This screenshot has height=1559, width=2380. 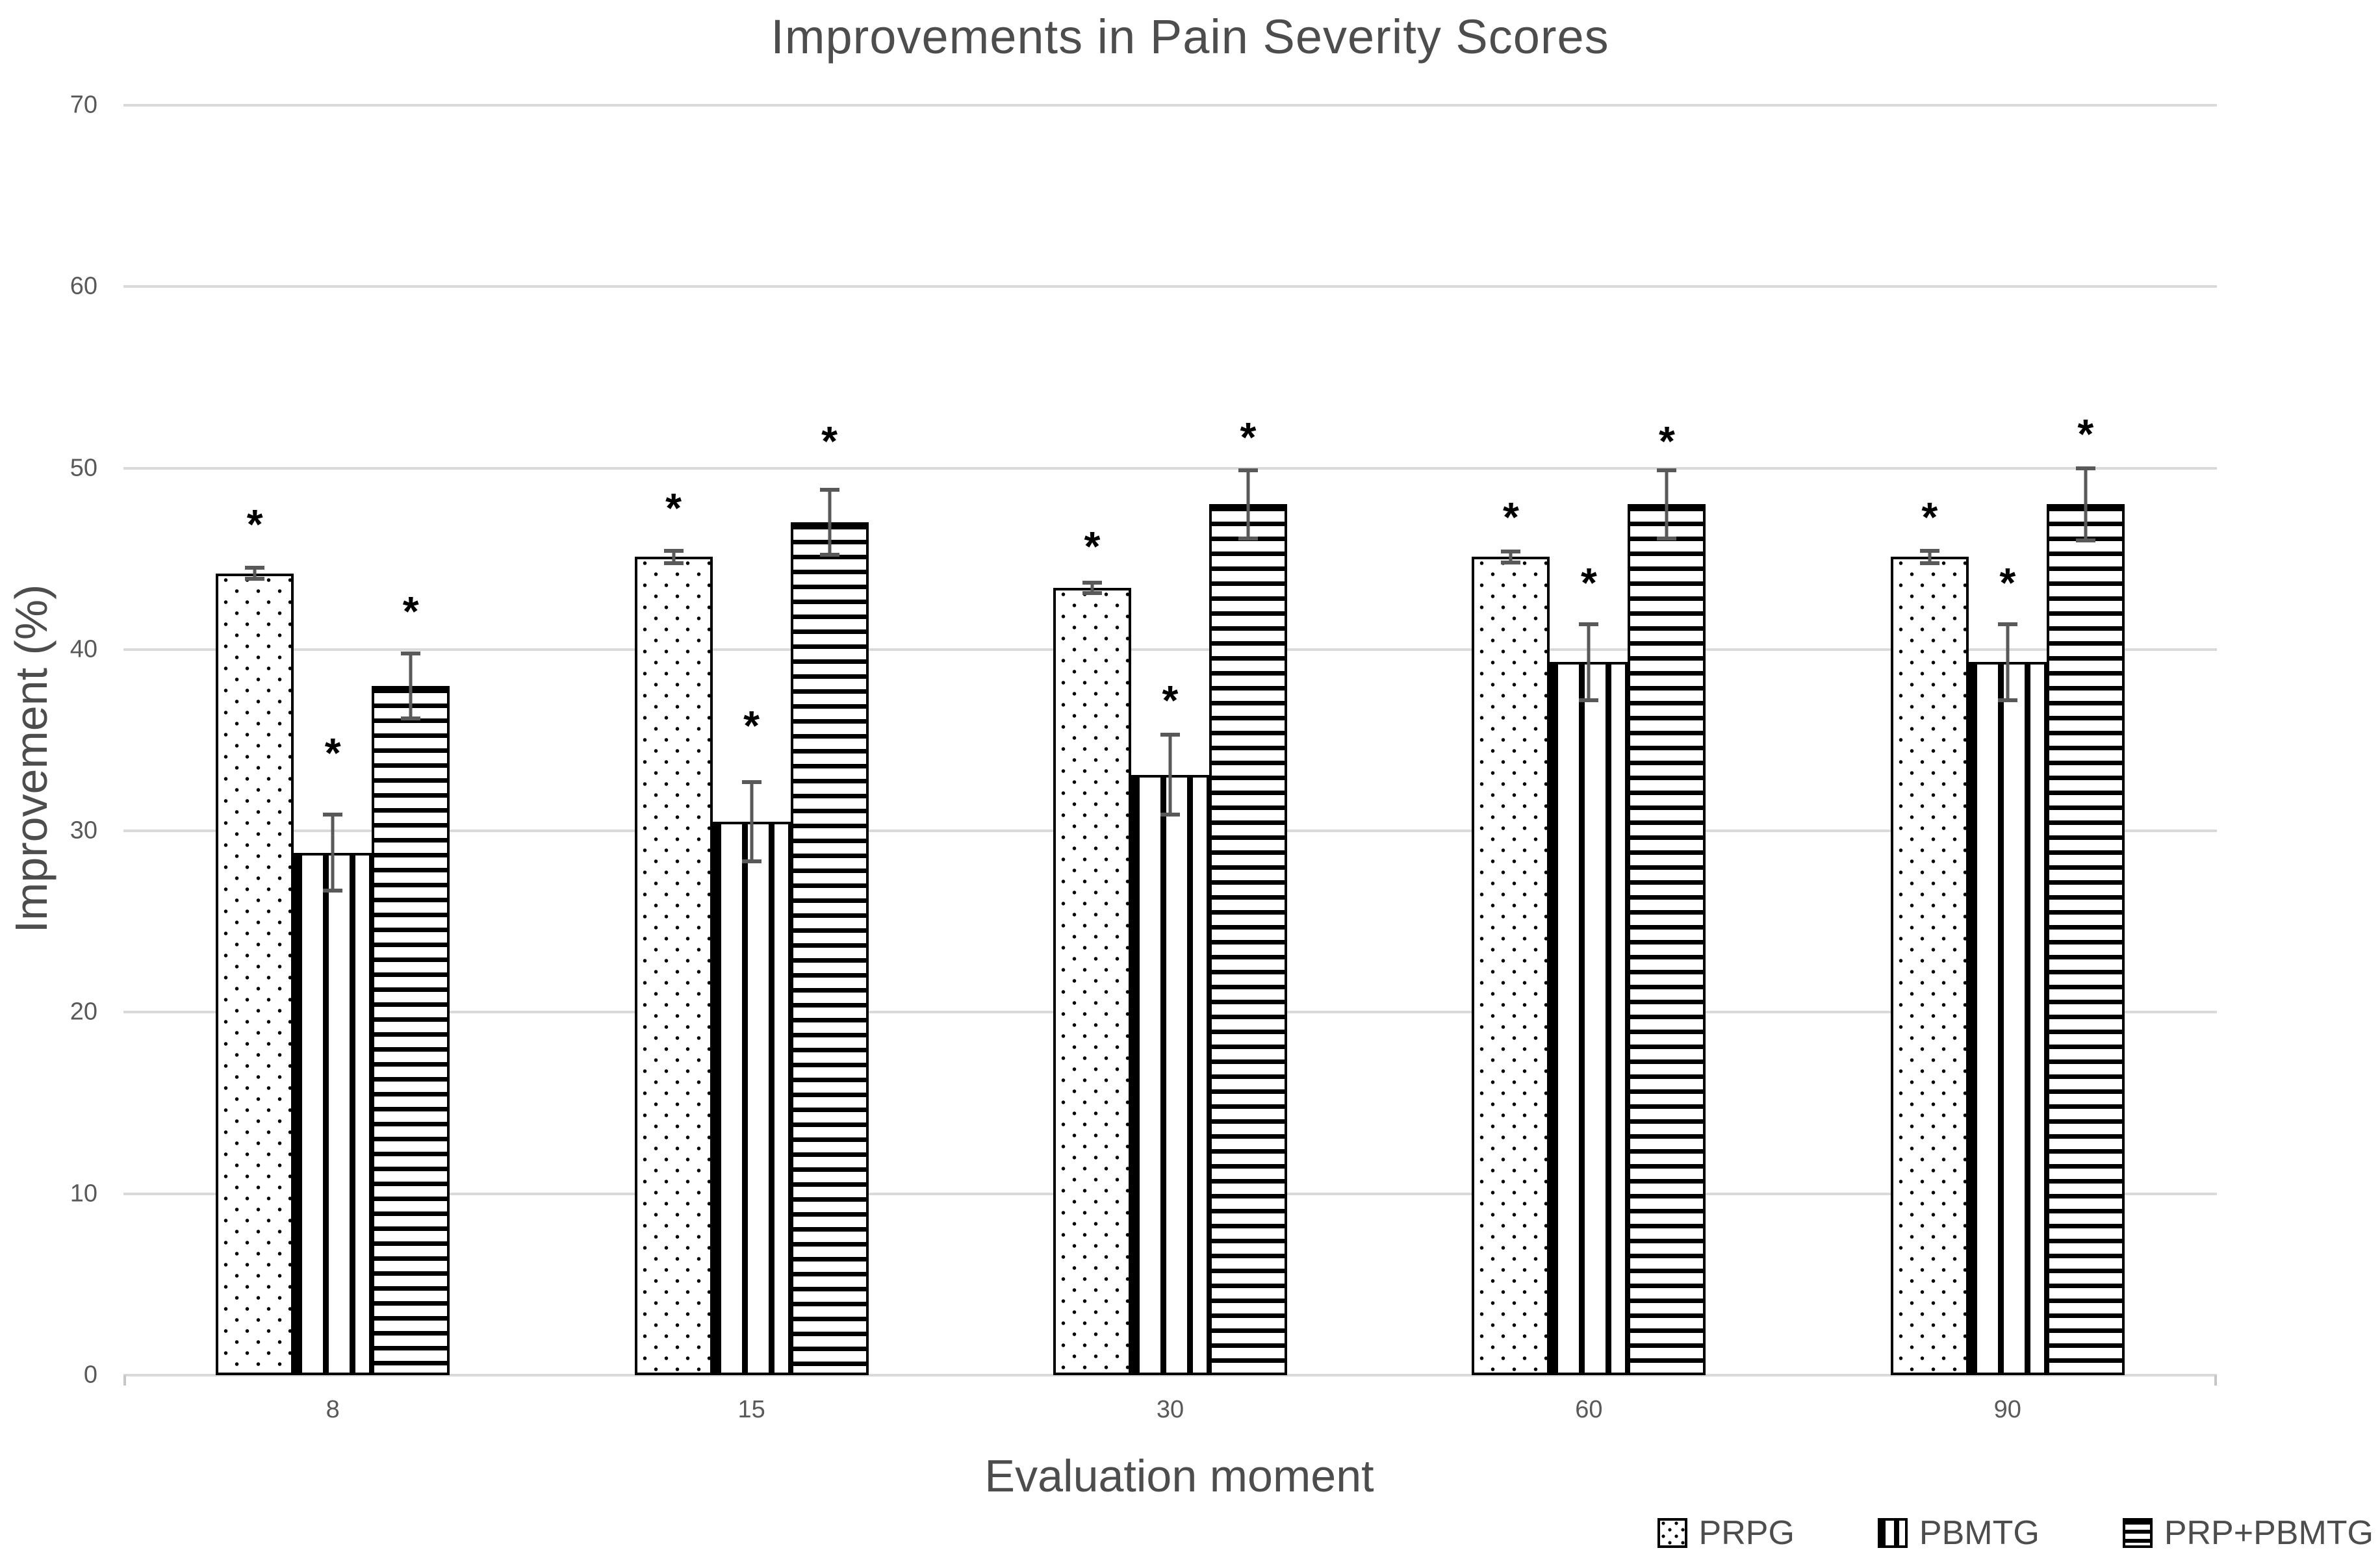 I want to click on x-tick-label-60: 60, so click(x=1589, y=1410).